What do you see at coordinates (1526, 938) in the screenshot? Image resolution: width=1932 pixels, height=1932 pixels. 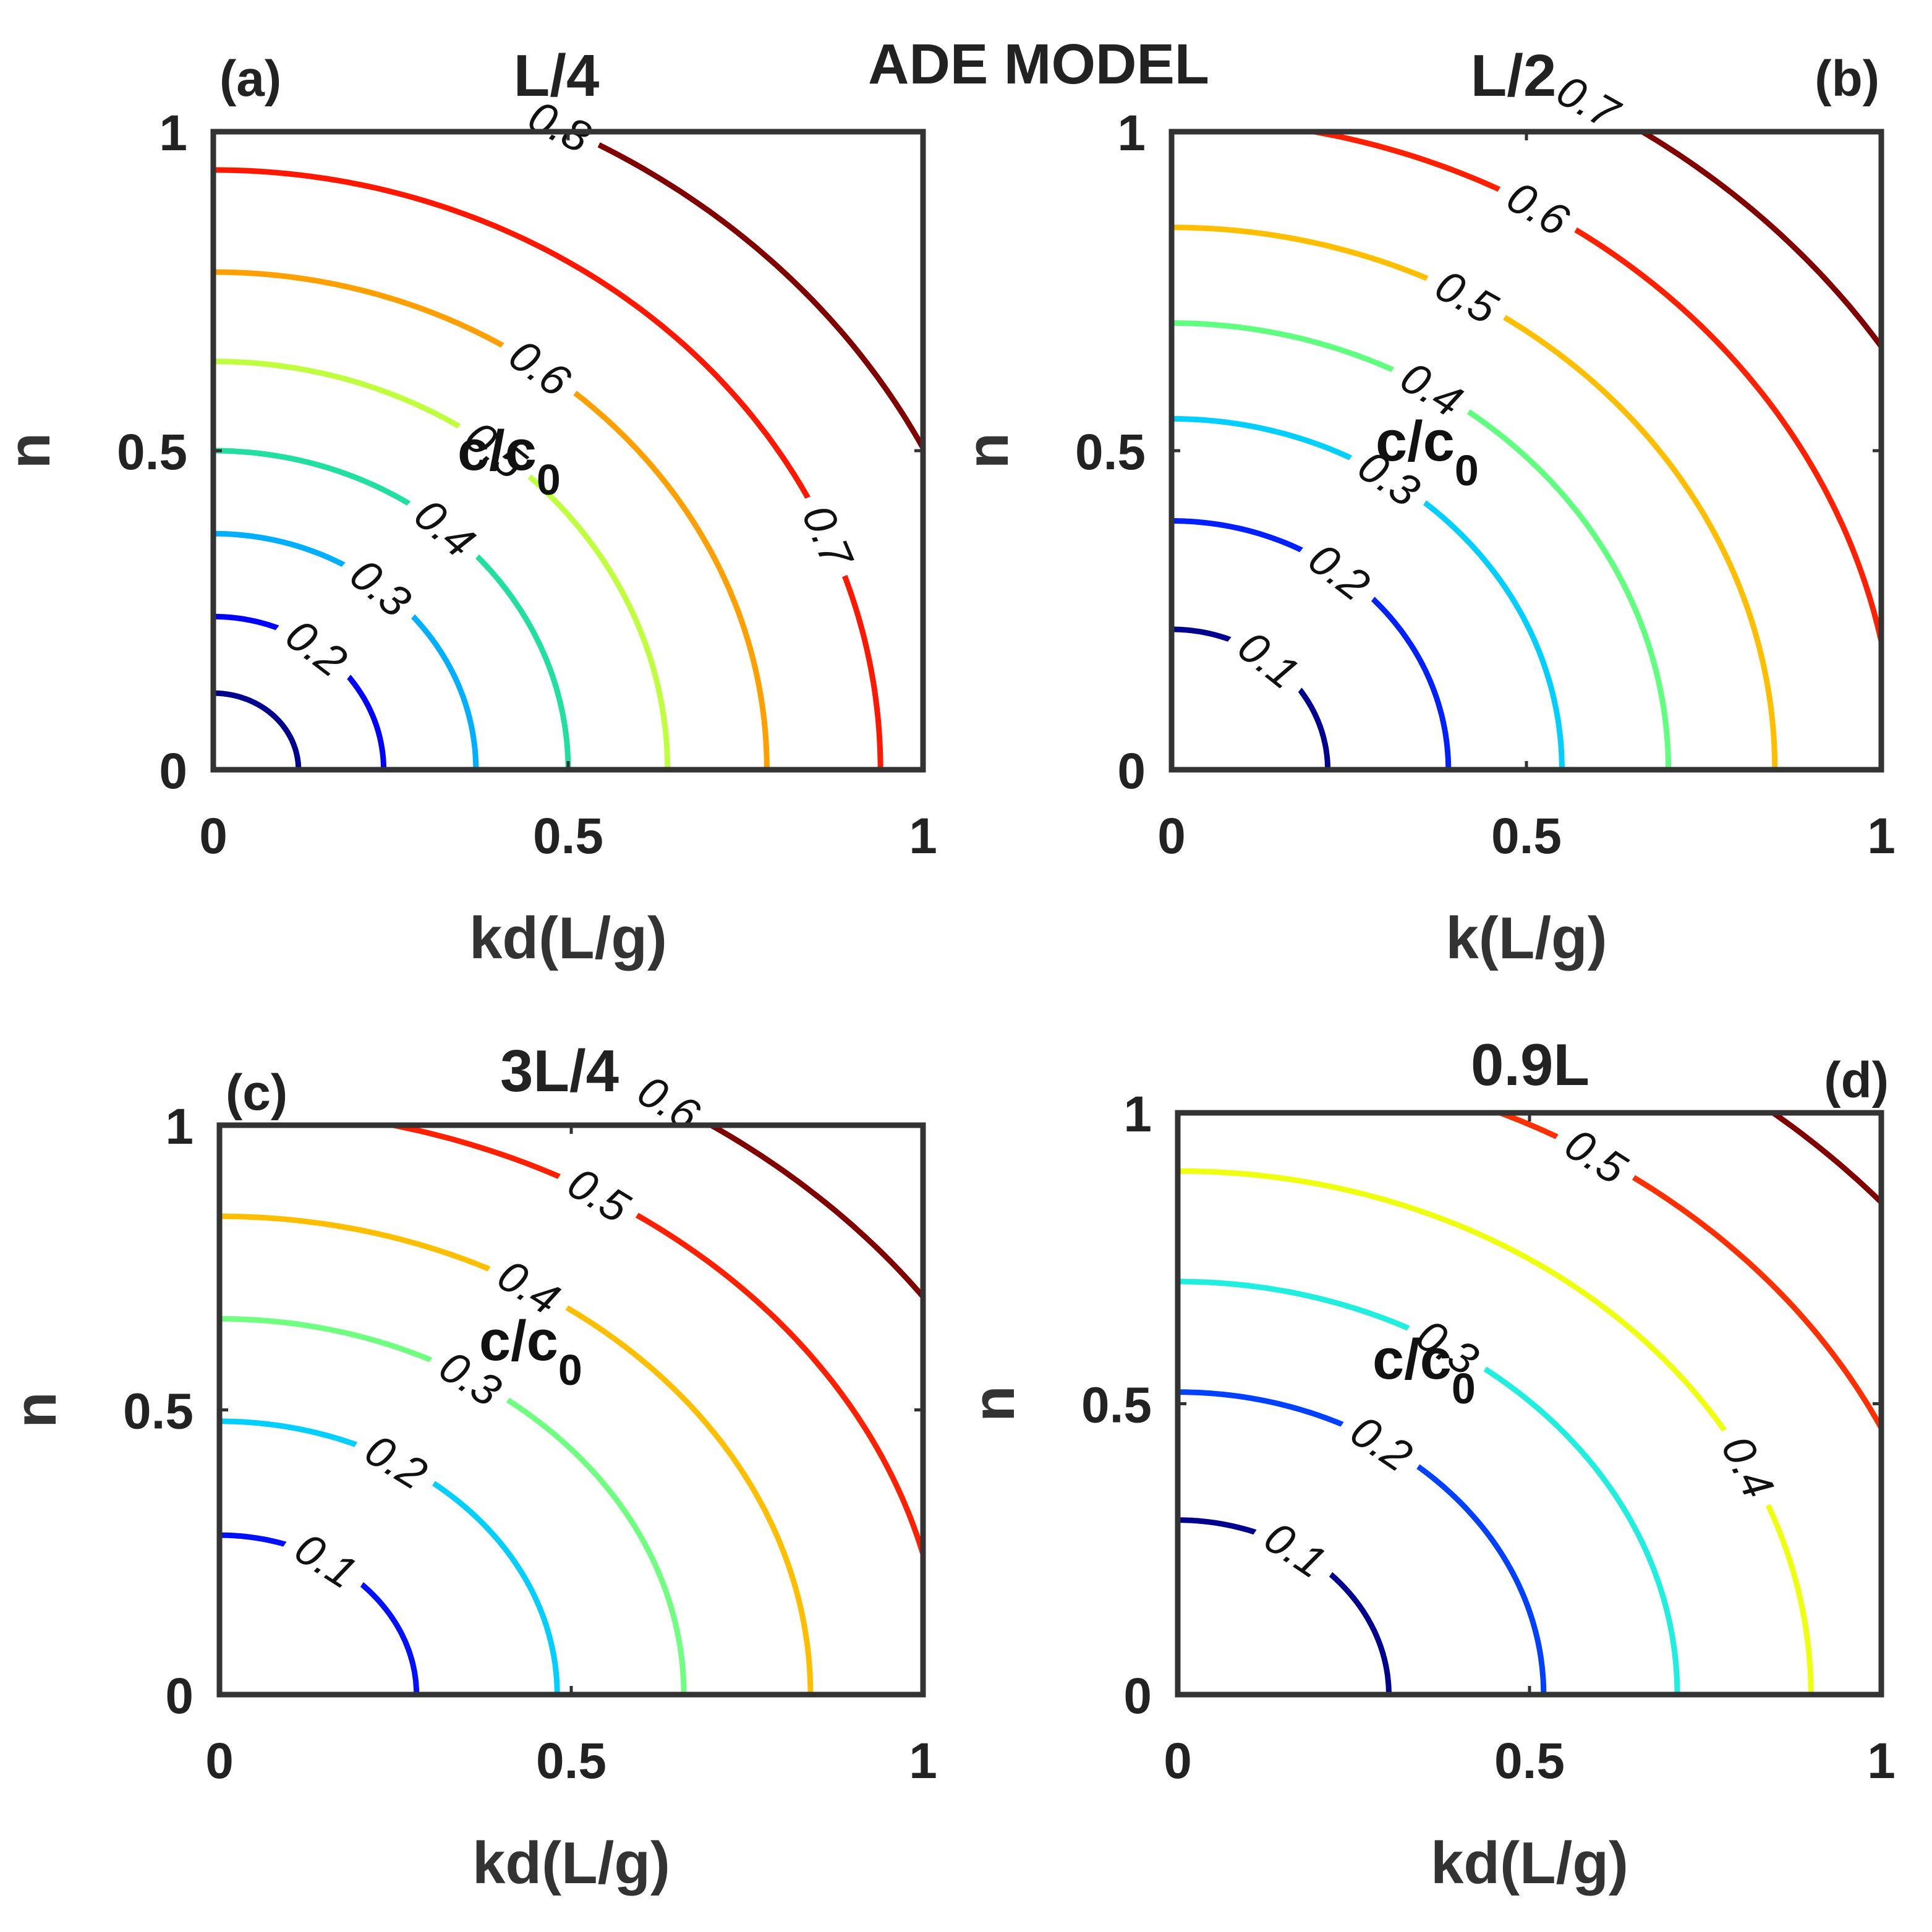 I see `x-axis-label: k(L/g)` at bounding box center [1526, 938].